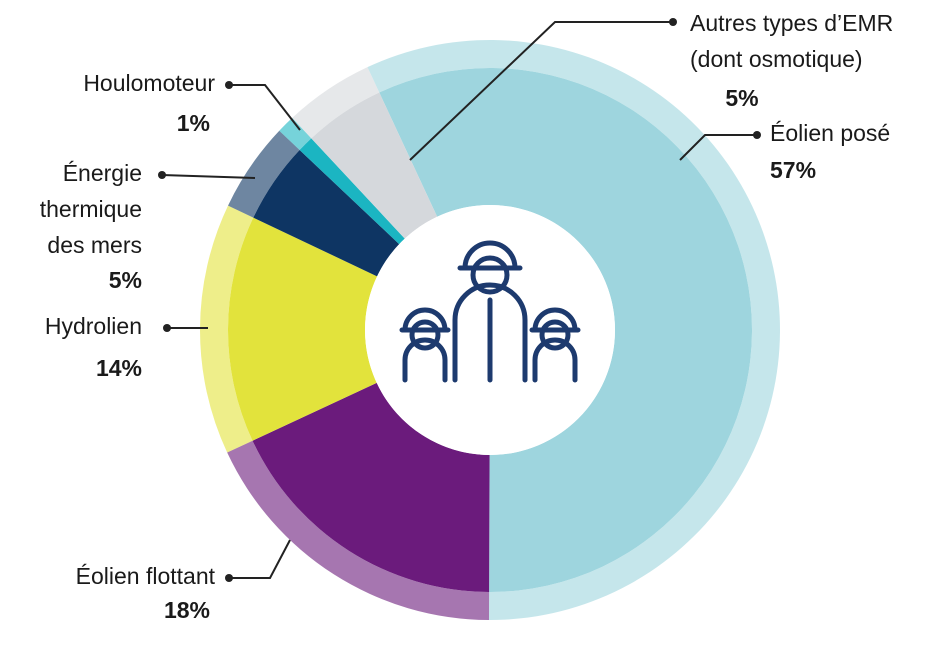 Image resolution: width=939 pixels, height=648 pixels. Describe the element at coordinates (193, 123) in the screenshot. I see `slice-value: 1%` at that location.